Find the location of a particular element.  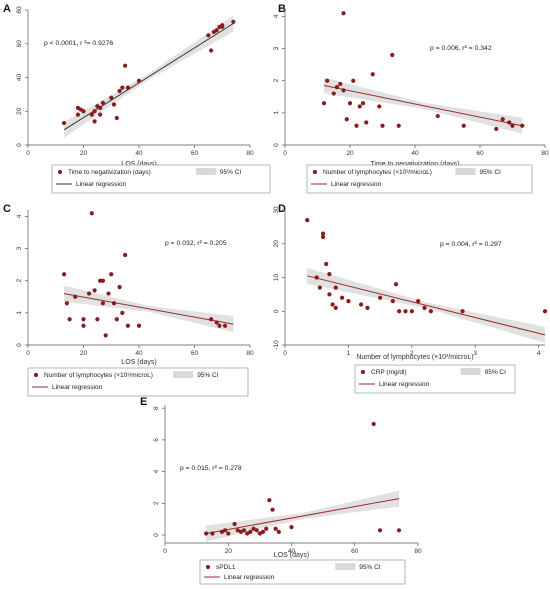

stat-annotation: p = 0.032, r² = 0.205 is located at coordinates (196, 243).